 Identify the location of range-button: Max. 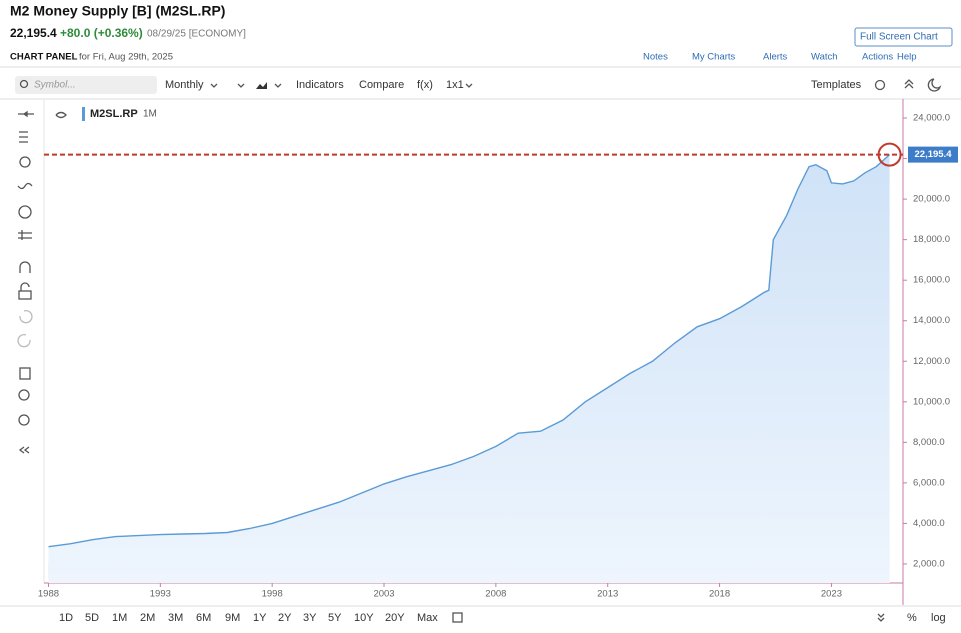
(427, 618).